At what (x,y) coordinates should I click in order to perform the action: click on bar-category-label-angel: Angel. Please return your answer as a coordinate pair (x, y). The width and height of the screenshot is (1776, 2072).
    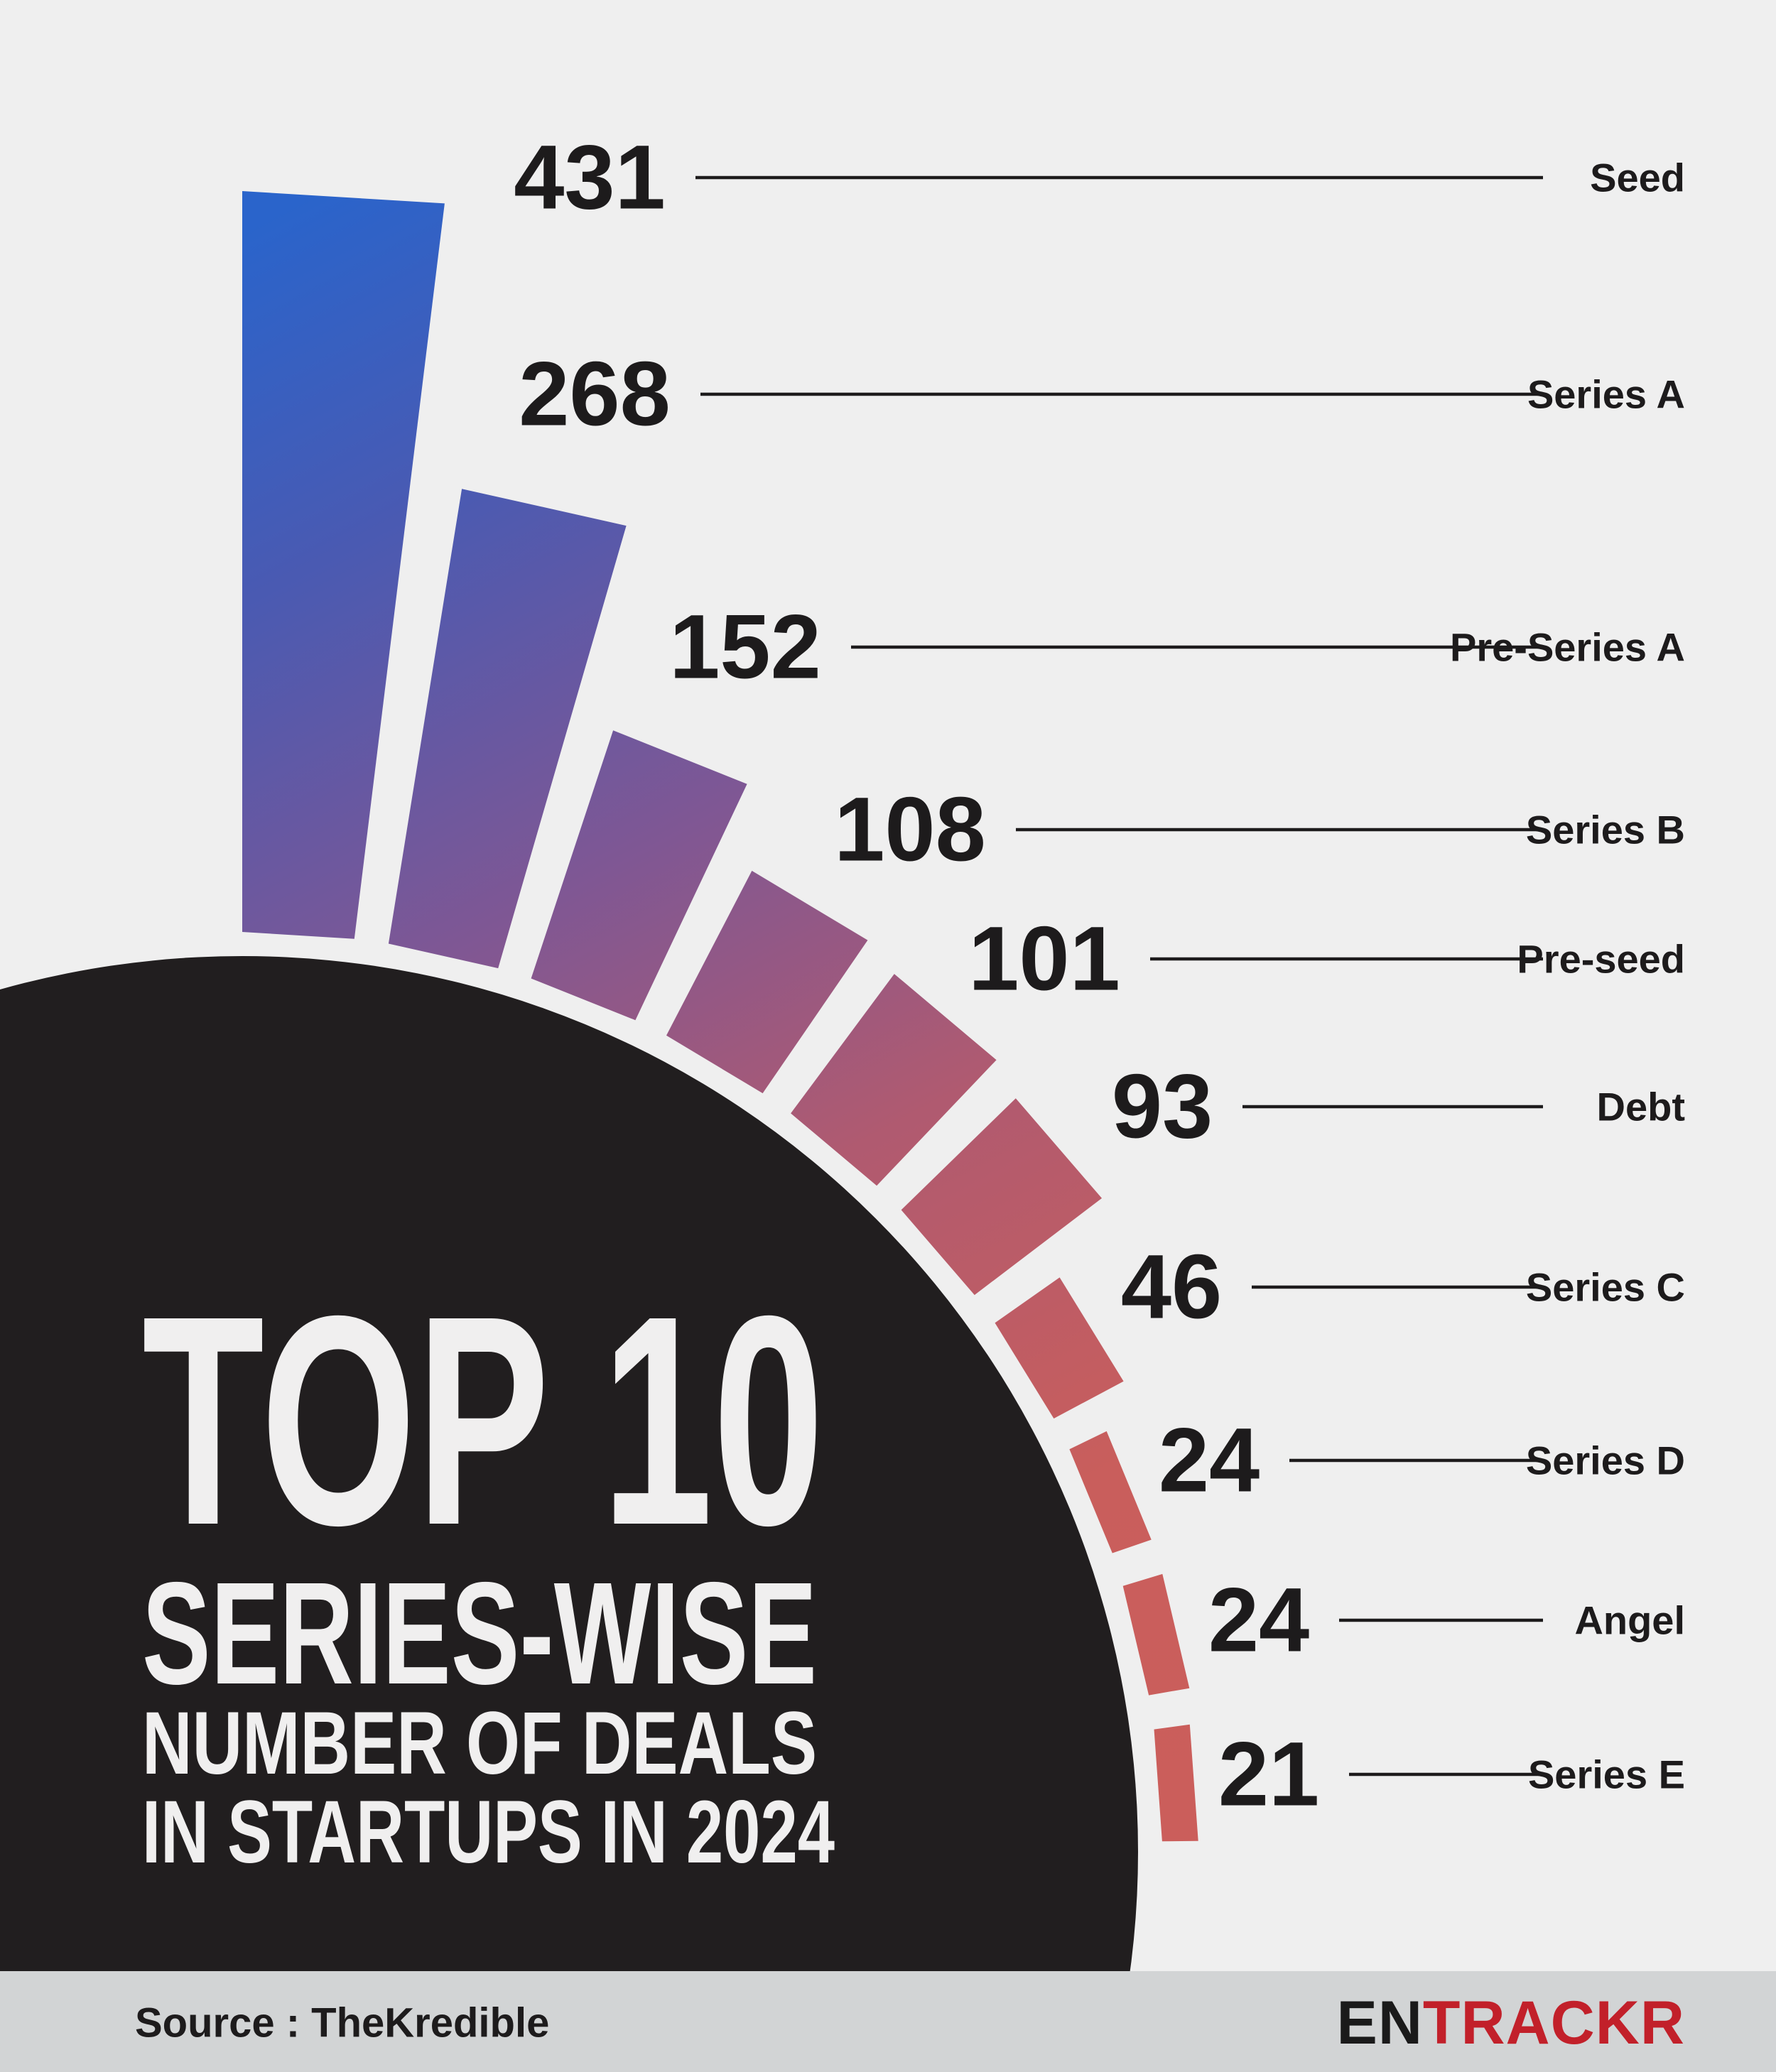
    Looking at the image, I should click on (1629, 1620).